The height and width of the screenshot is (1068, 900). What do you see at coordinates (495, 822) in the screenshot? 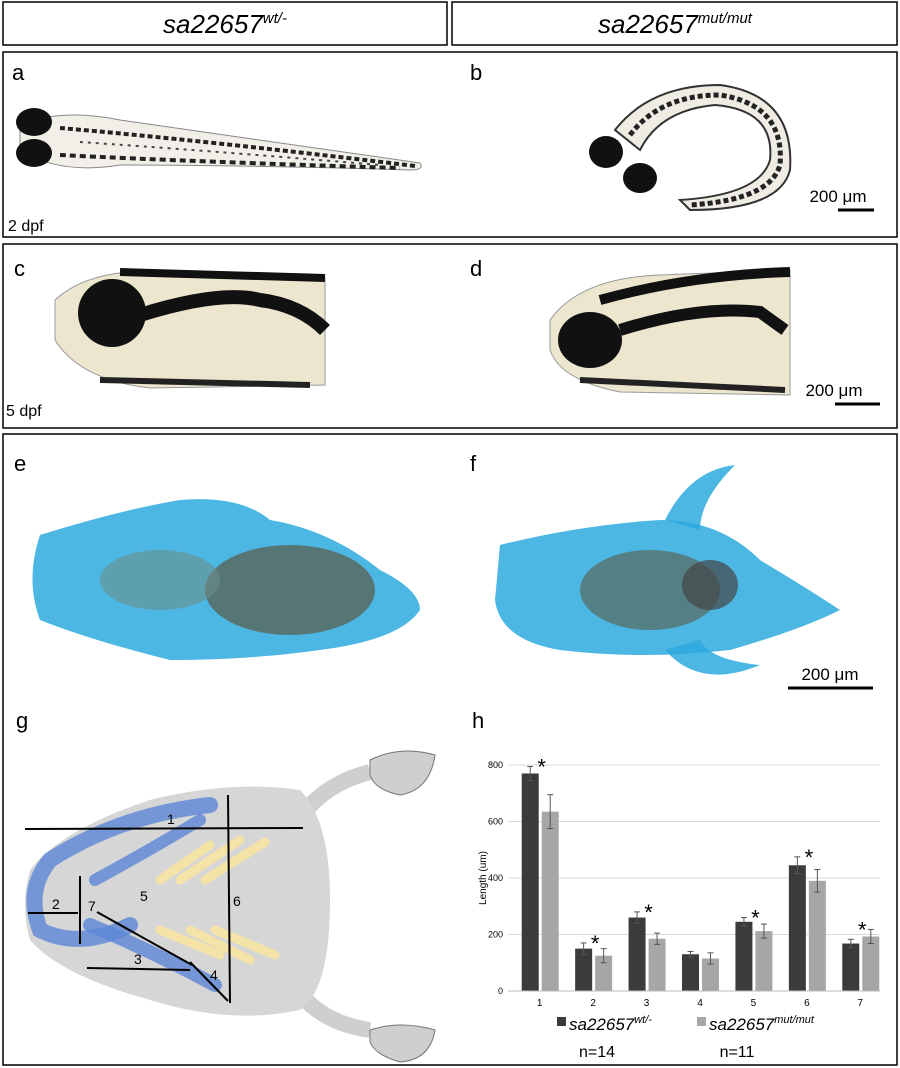
I see `y-tick-label: 600` at bounding box center [495, 822].